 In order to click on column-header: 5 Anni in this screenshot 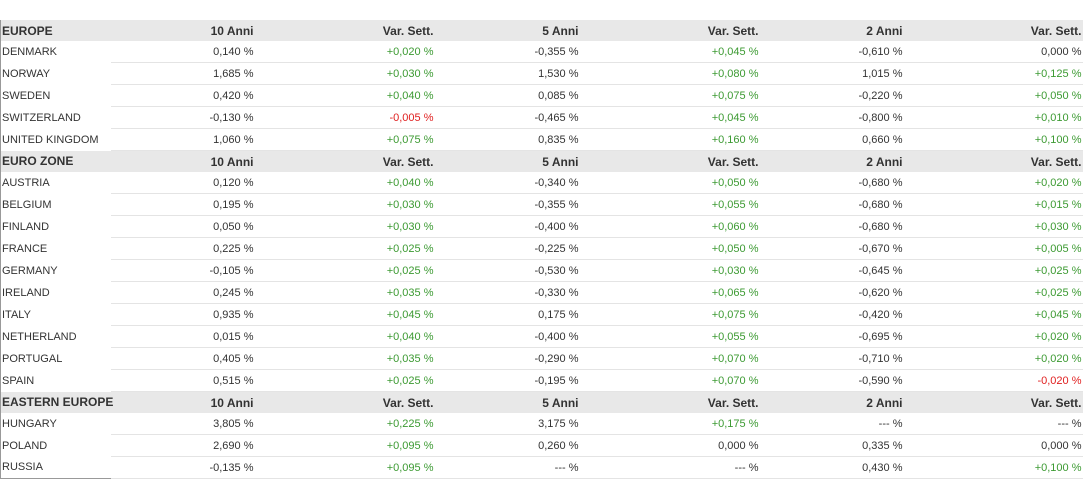, I will do `click(508, 161)`.